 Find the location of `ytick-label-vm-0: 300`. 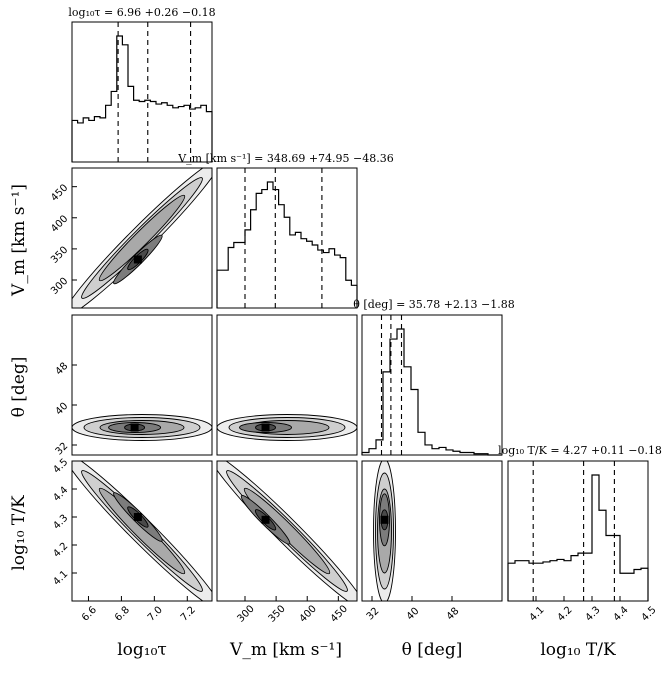

ytick-label-vm-0: 300 is located at coordinates (59, 286).